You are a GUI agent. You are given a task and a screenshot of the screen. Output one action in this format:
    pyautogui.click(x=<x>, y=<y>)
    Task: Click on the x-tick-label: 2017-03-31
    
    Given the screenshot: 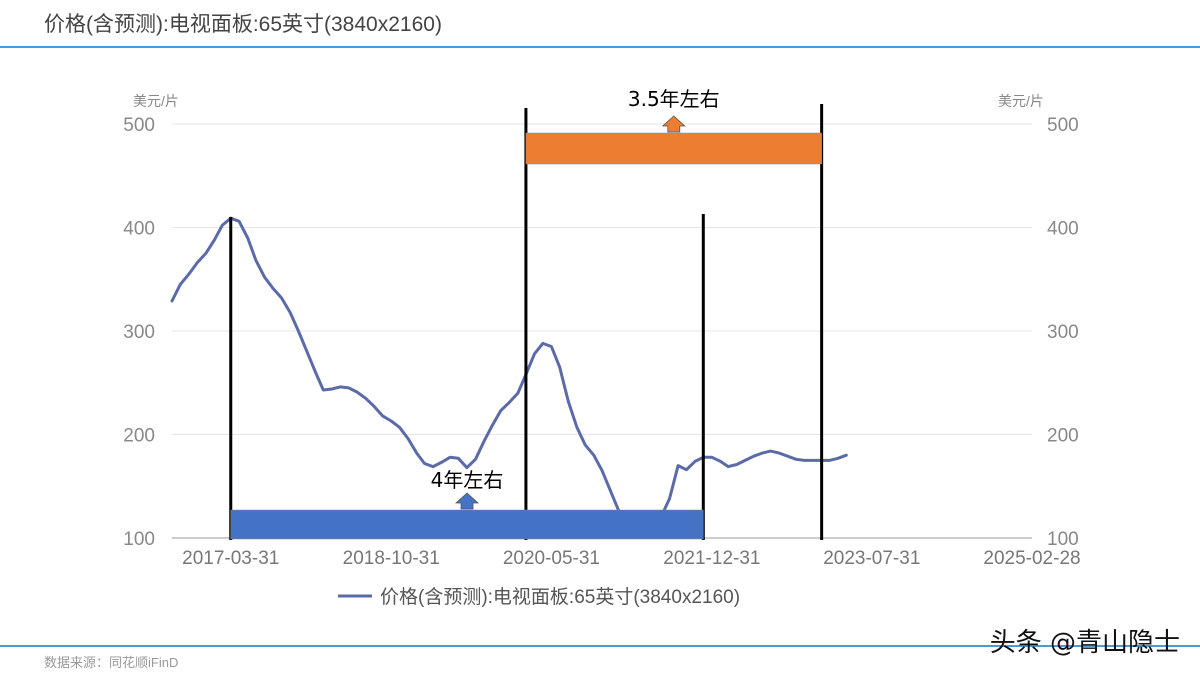 What is the action you would take?
    pyautogui.click(x=230, y=558)
    